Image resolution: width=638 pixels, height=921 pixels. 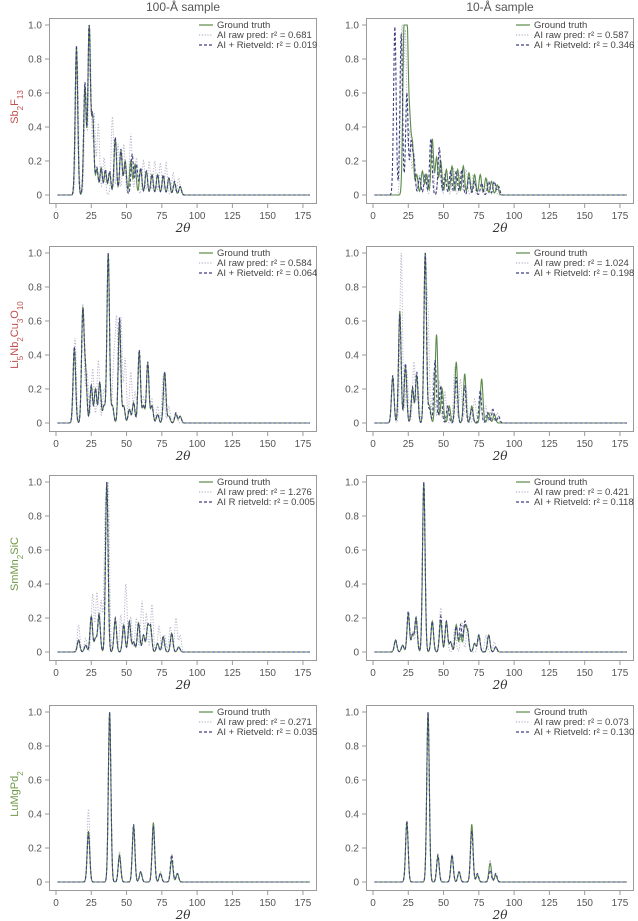 I want to click on legend-entry: AI raw pred: r² = 0.587, so click(x=581, y=35).